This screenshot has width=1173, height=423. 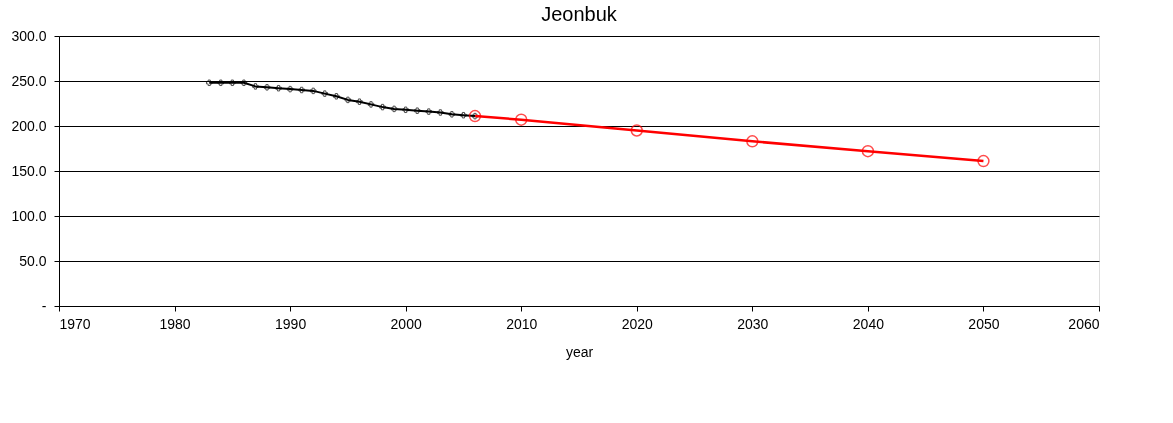 What do you see at coordinates (175, 323) in the screenshot?
I see `x-tick-label: 1980` at bounding box center [175, 323].